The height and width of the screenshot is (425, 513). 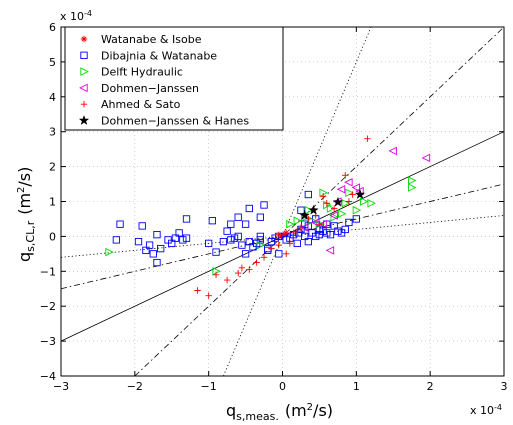 I want to click on legend-label: Dohmen−Janssen & Hanes, so click(x=175, y=121).